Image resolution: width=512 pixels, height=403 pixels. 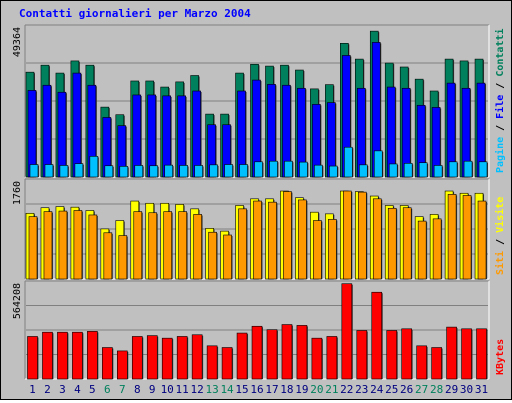 What do you see at coordinates (301, 389) in the screenshot?
I see `x-tick-label: 19` at bounding box center [301, 389].